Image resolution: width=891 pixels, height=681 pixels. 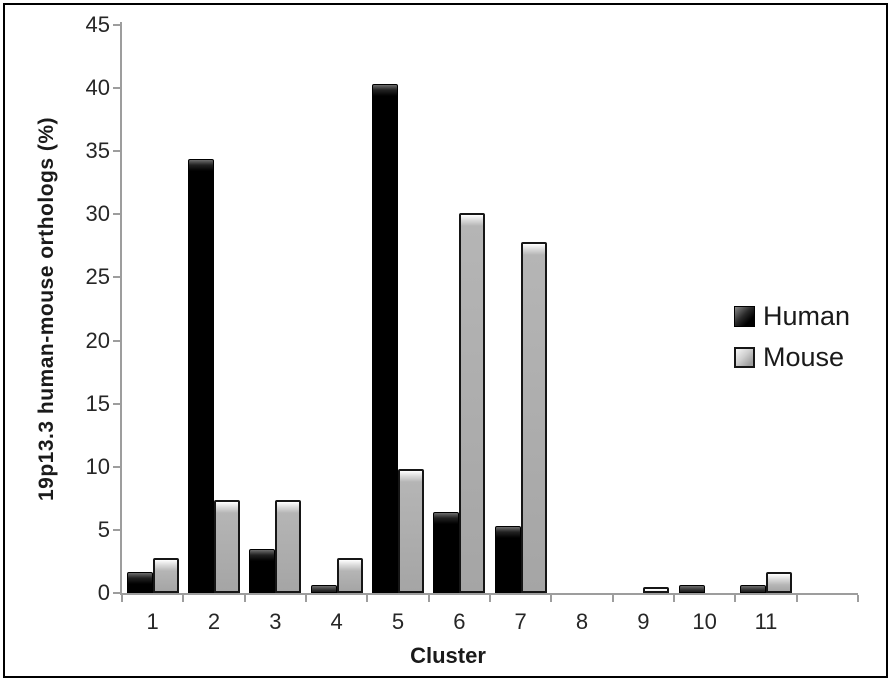 What do you see at coordinates (275, 621) in the screenshot?
I see `x-tick-label-3: 3` at bounding box center [275, 621].